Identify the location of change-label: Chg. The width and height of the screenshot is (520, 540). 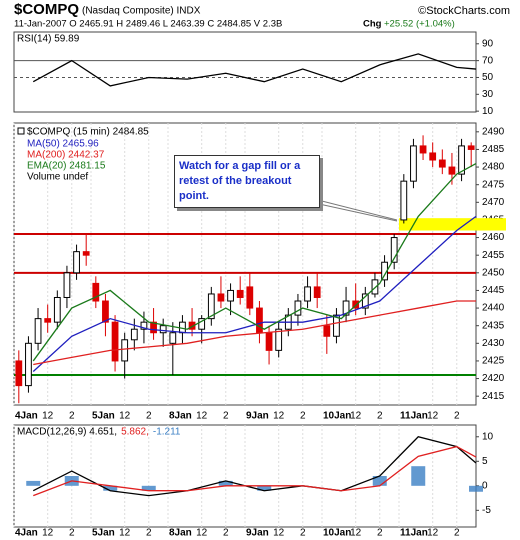
(372, 24).